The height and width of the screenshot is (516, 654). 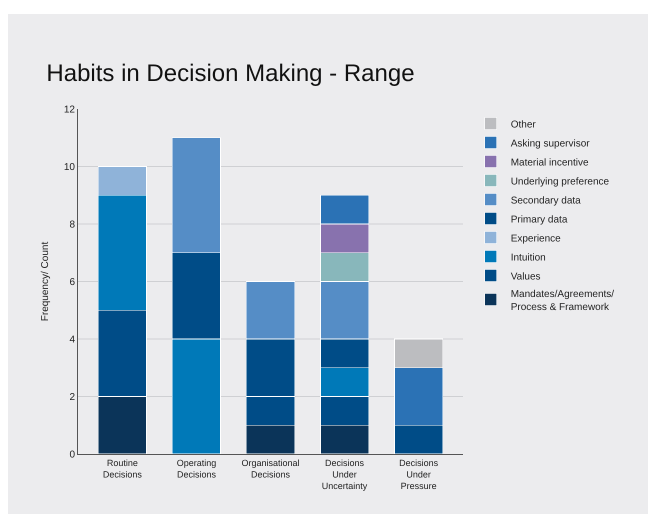 I want to click on y-tick-label: 8, so click(x=72, y=225).